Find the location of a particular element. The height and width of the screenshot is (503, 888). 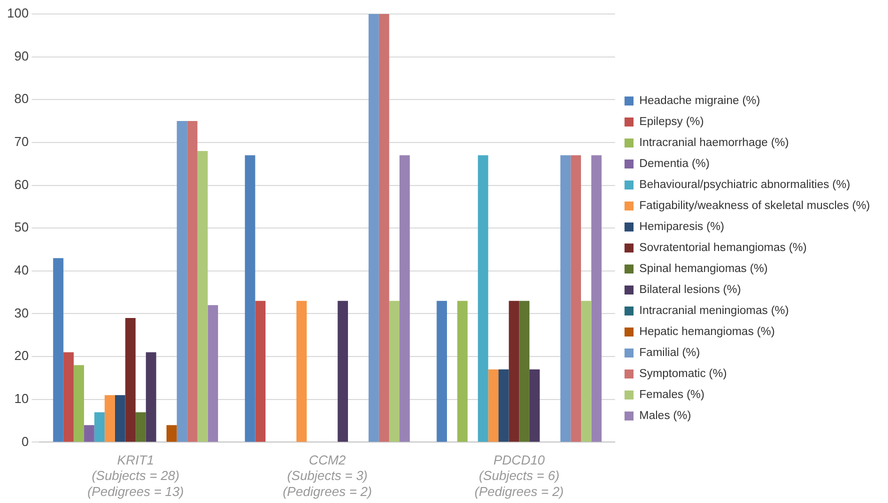

y-tick-label: 90 is located at coordinates (21, 56).